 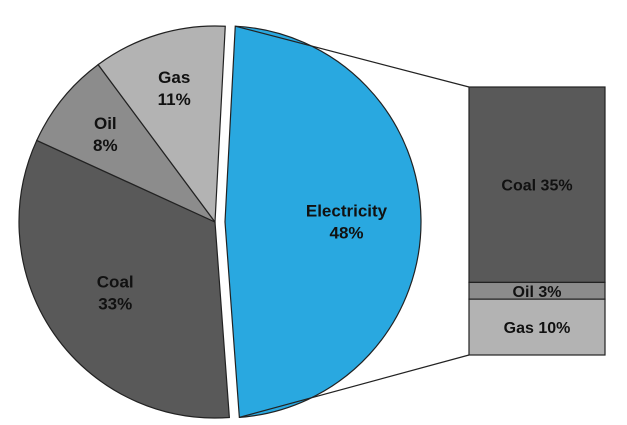 What do you see at coordinates (347, 211) in the screenshot?
I see `pie-label-electricity-name: Electricity` at bounding box center [347, 211].